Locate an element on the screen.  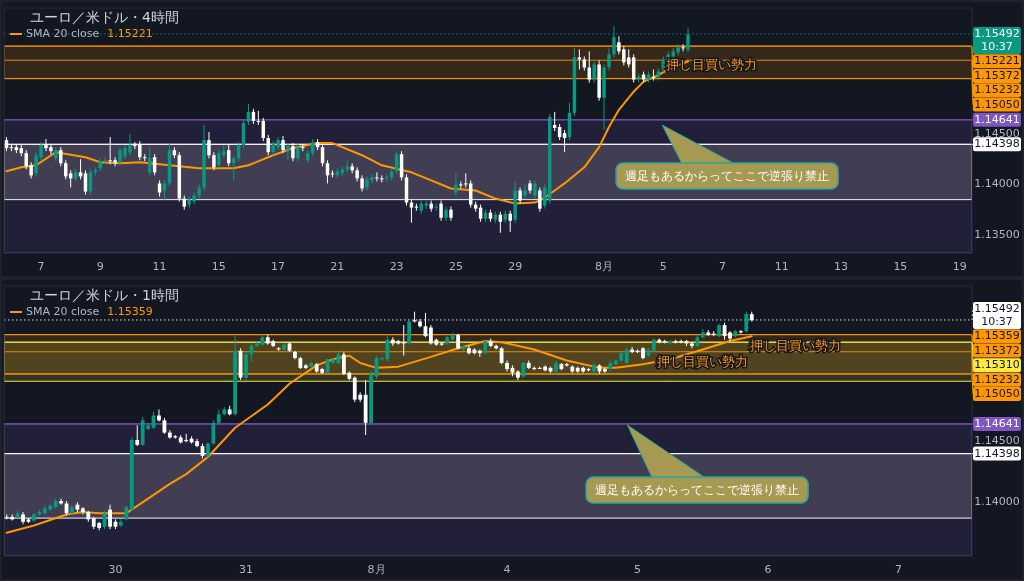
price-tag: 1.15221 is located at coordinates (997, 61).